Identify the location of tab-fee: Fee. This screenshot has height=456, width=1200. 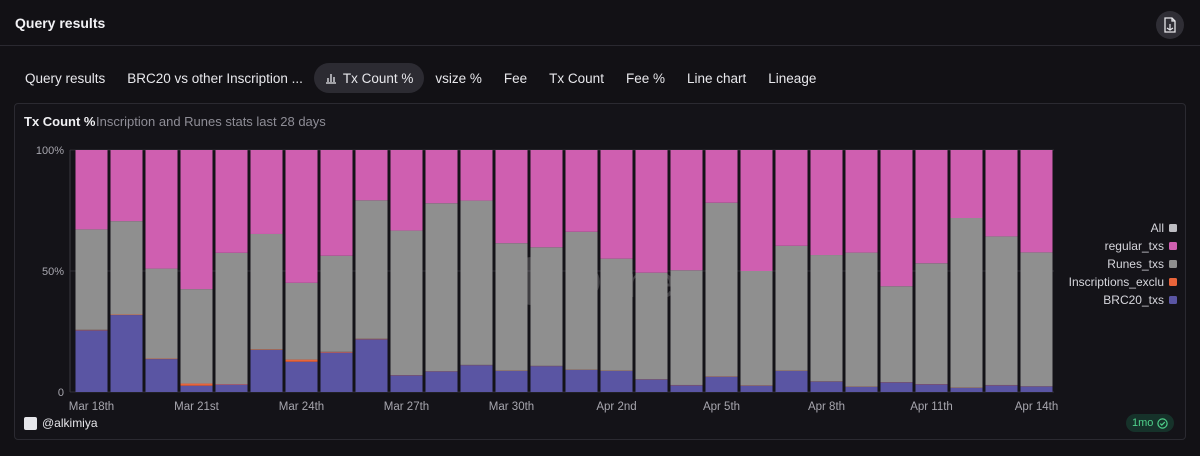
(515, 78).